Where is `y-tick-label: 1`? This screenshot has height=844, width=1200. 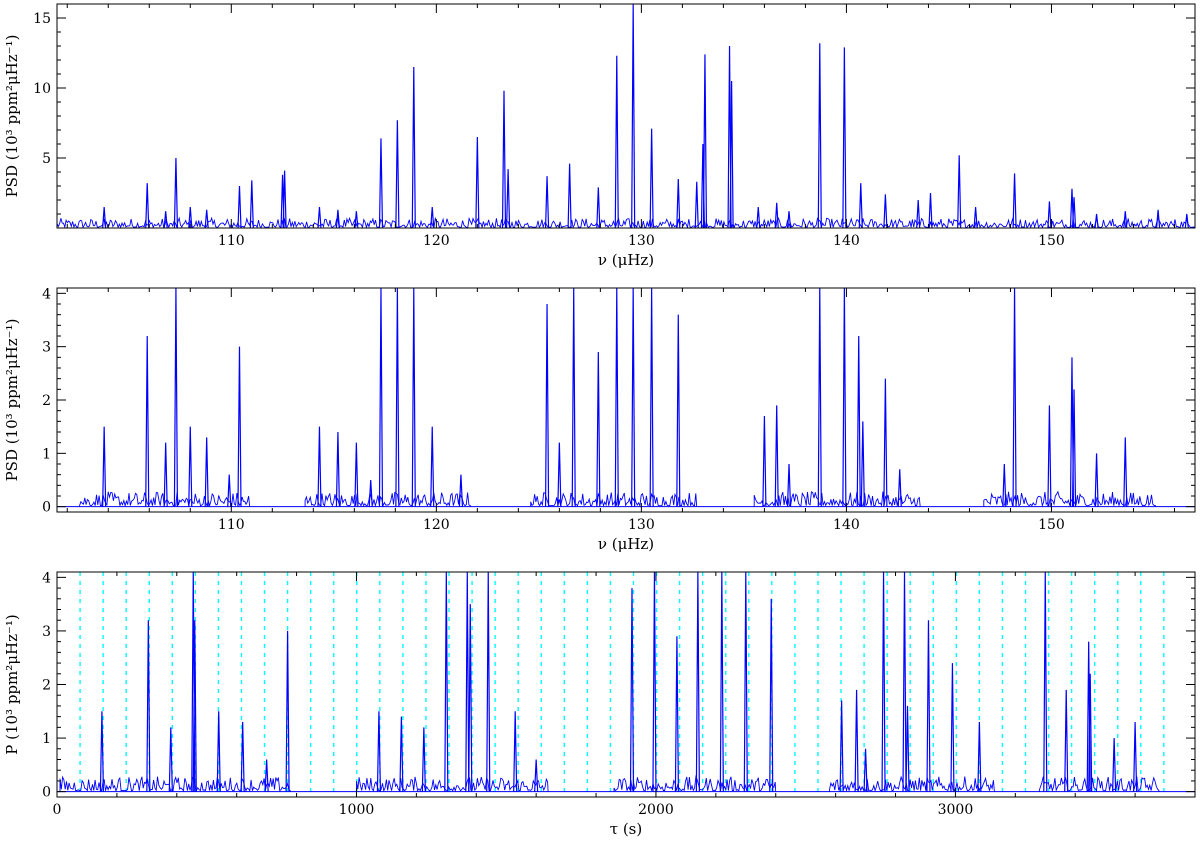 y-tick-label: 1 is located at coordinates (46, 739).